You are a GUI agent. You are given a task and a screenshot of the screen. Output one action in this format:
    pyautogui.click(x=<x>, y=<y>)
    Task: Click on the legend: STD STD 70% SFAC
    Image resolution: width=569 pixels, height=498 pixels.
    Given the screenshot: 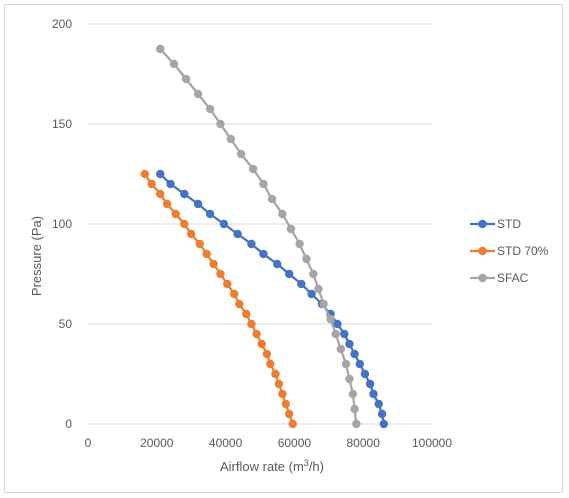 What is the action you would take?
    pyautogui.click(x=509, y=251)
    